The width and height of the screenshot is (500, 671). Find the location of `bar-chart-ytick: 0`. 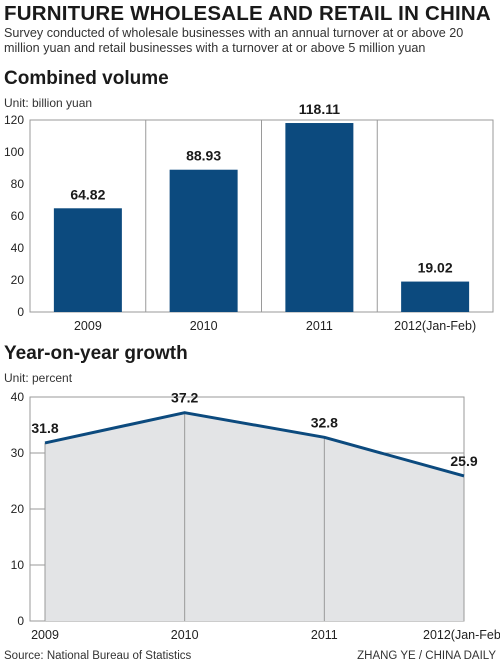

bar-chart-ytick: 0 is located at coordinates (20, 312).